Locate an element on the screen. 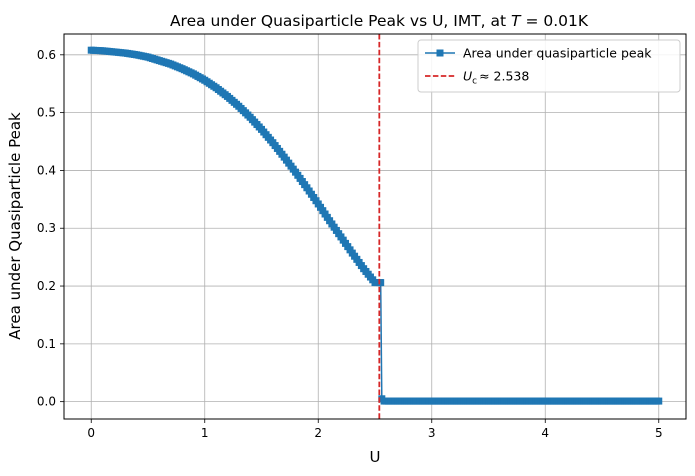  x-tick-label: 5 is located at coordinates (659, 433).